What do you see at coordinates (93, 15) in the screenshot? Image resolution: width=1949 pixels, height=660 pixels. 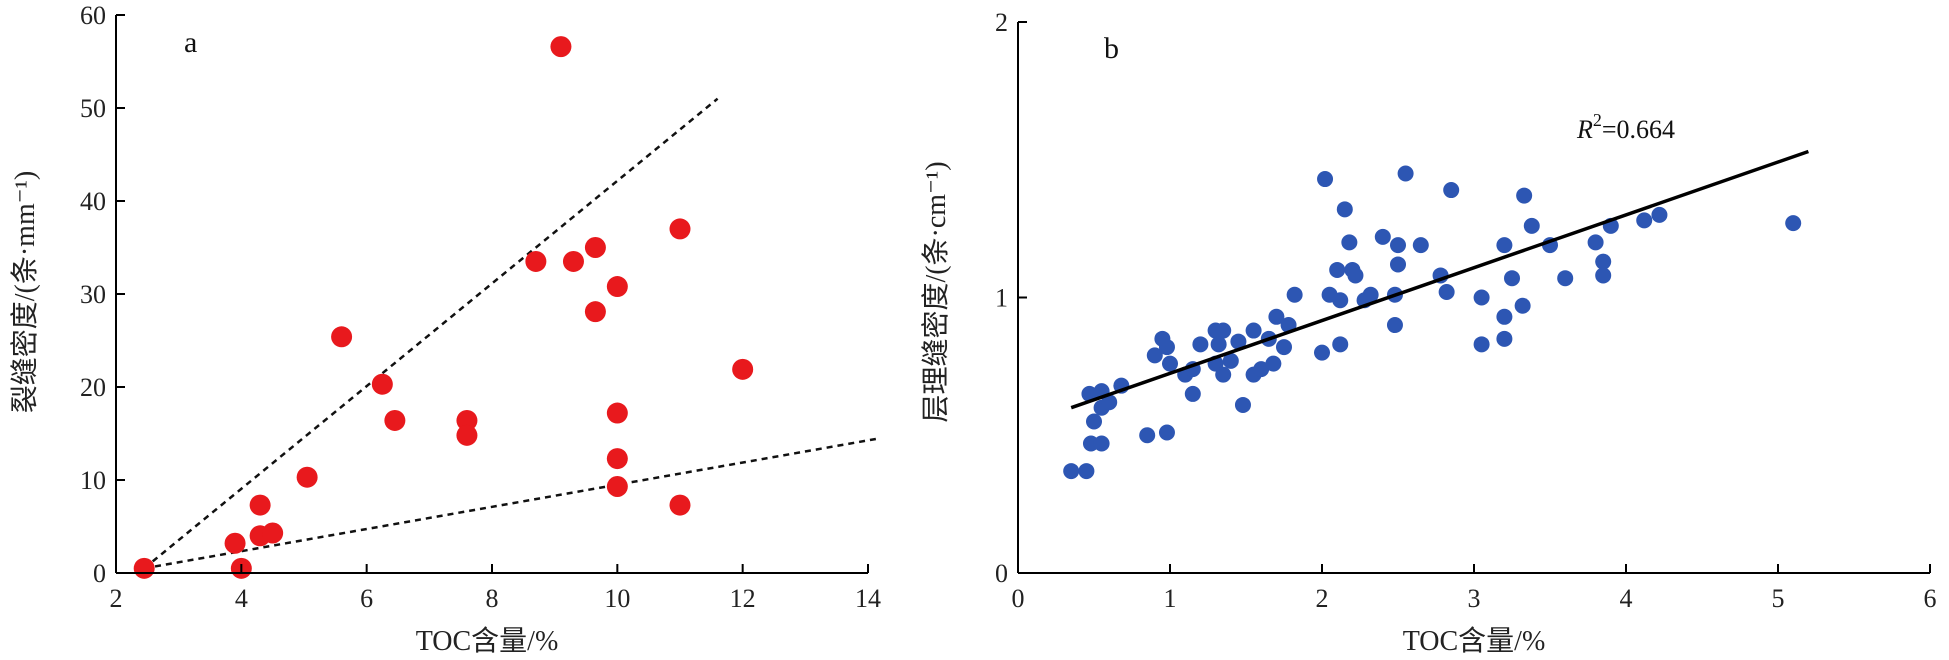 I see `y-tick-label: 60` at bounding box center [93, 15].